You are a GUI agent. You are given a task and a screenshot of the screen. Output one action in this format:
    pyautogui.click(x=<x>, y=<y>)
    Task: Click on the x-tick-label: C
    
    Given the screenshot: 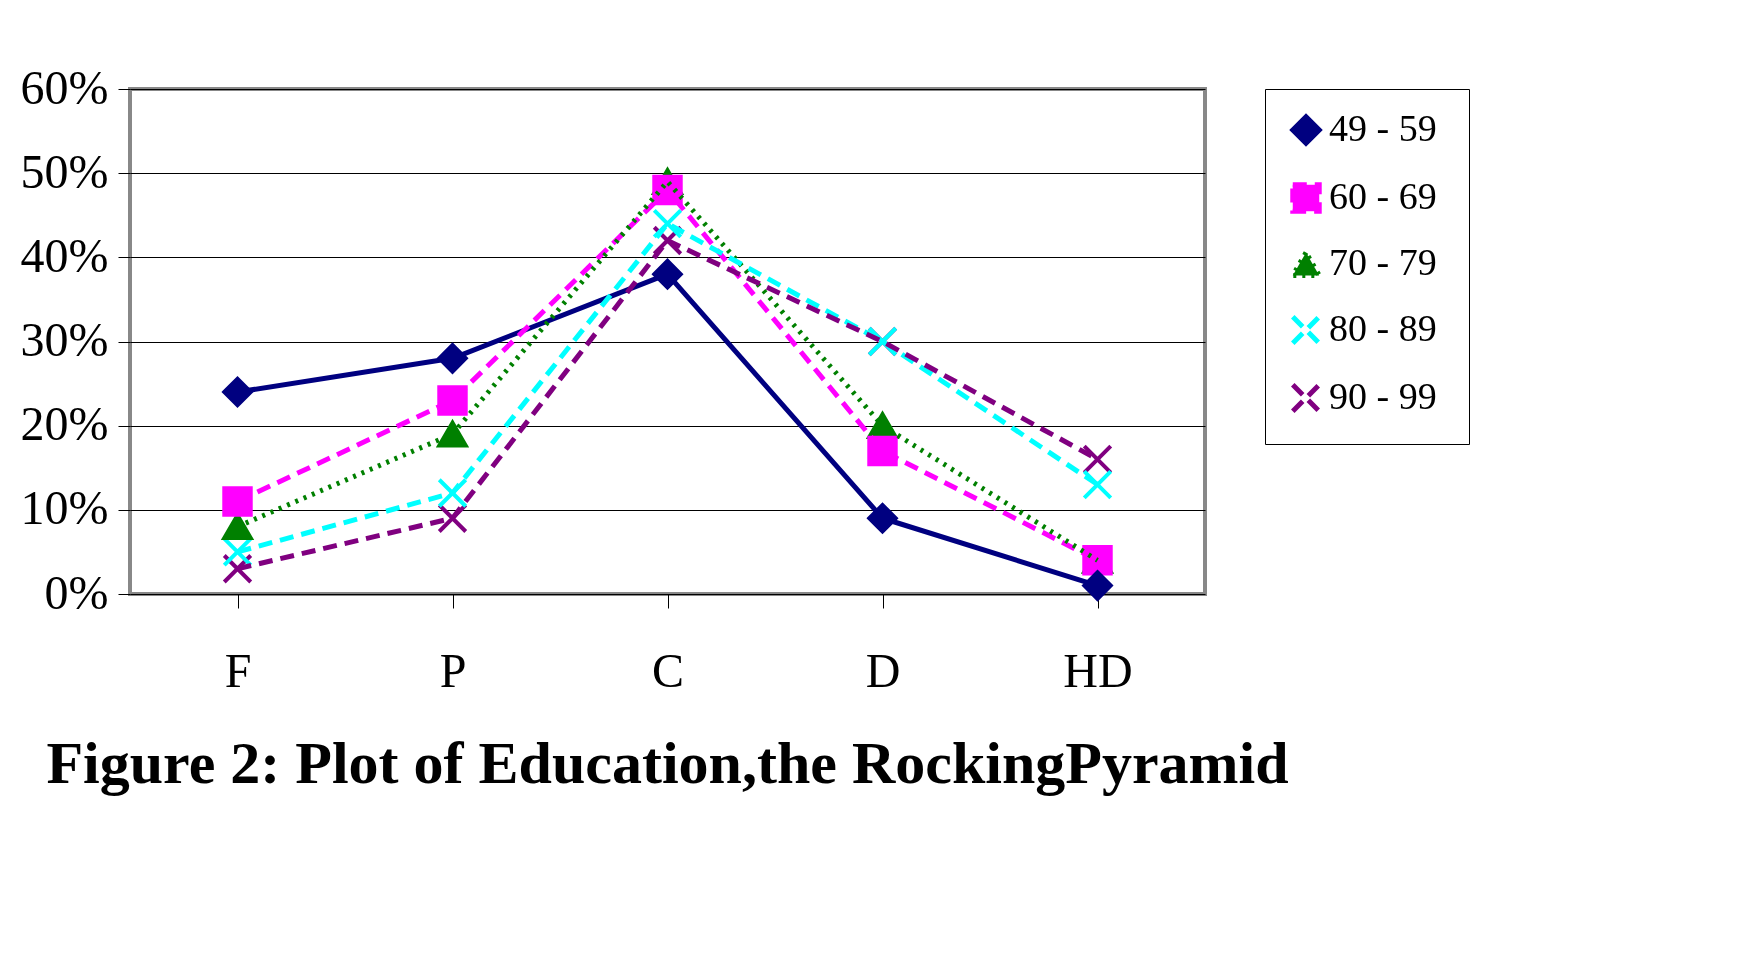 What is the action you would take?
    pyautogui.click(x=668, y=670)
    